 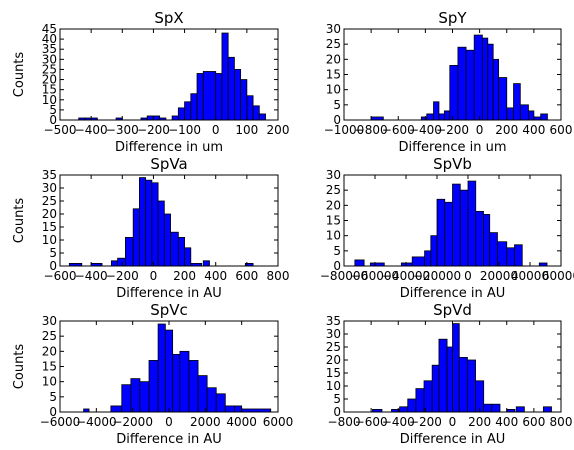 I want to click on x-axis-label: Difference in um, so click(x=452, y=147).